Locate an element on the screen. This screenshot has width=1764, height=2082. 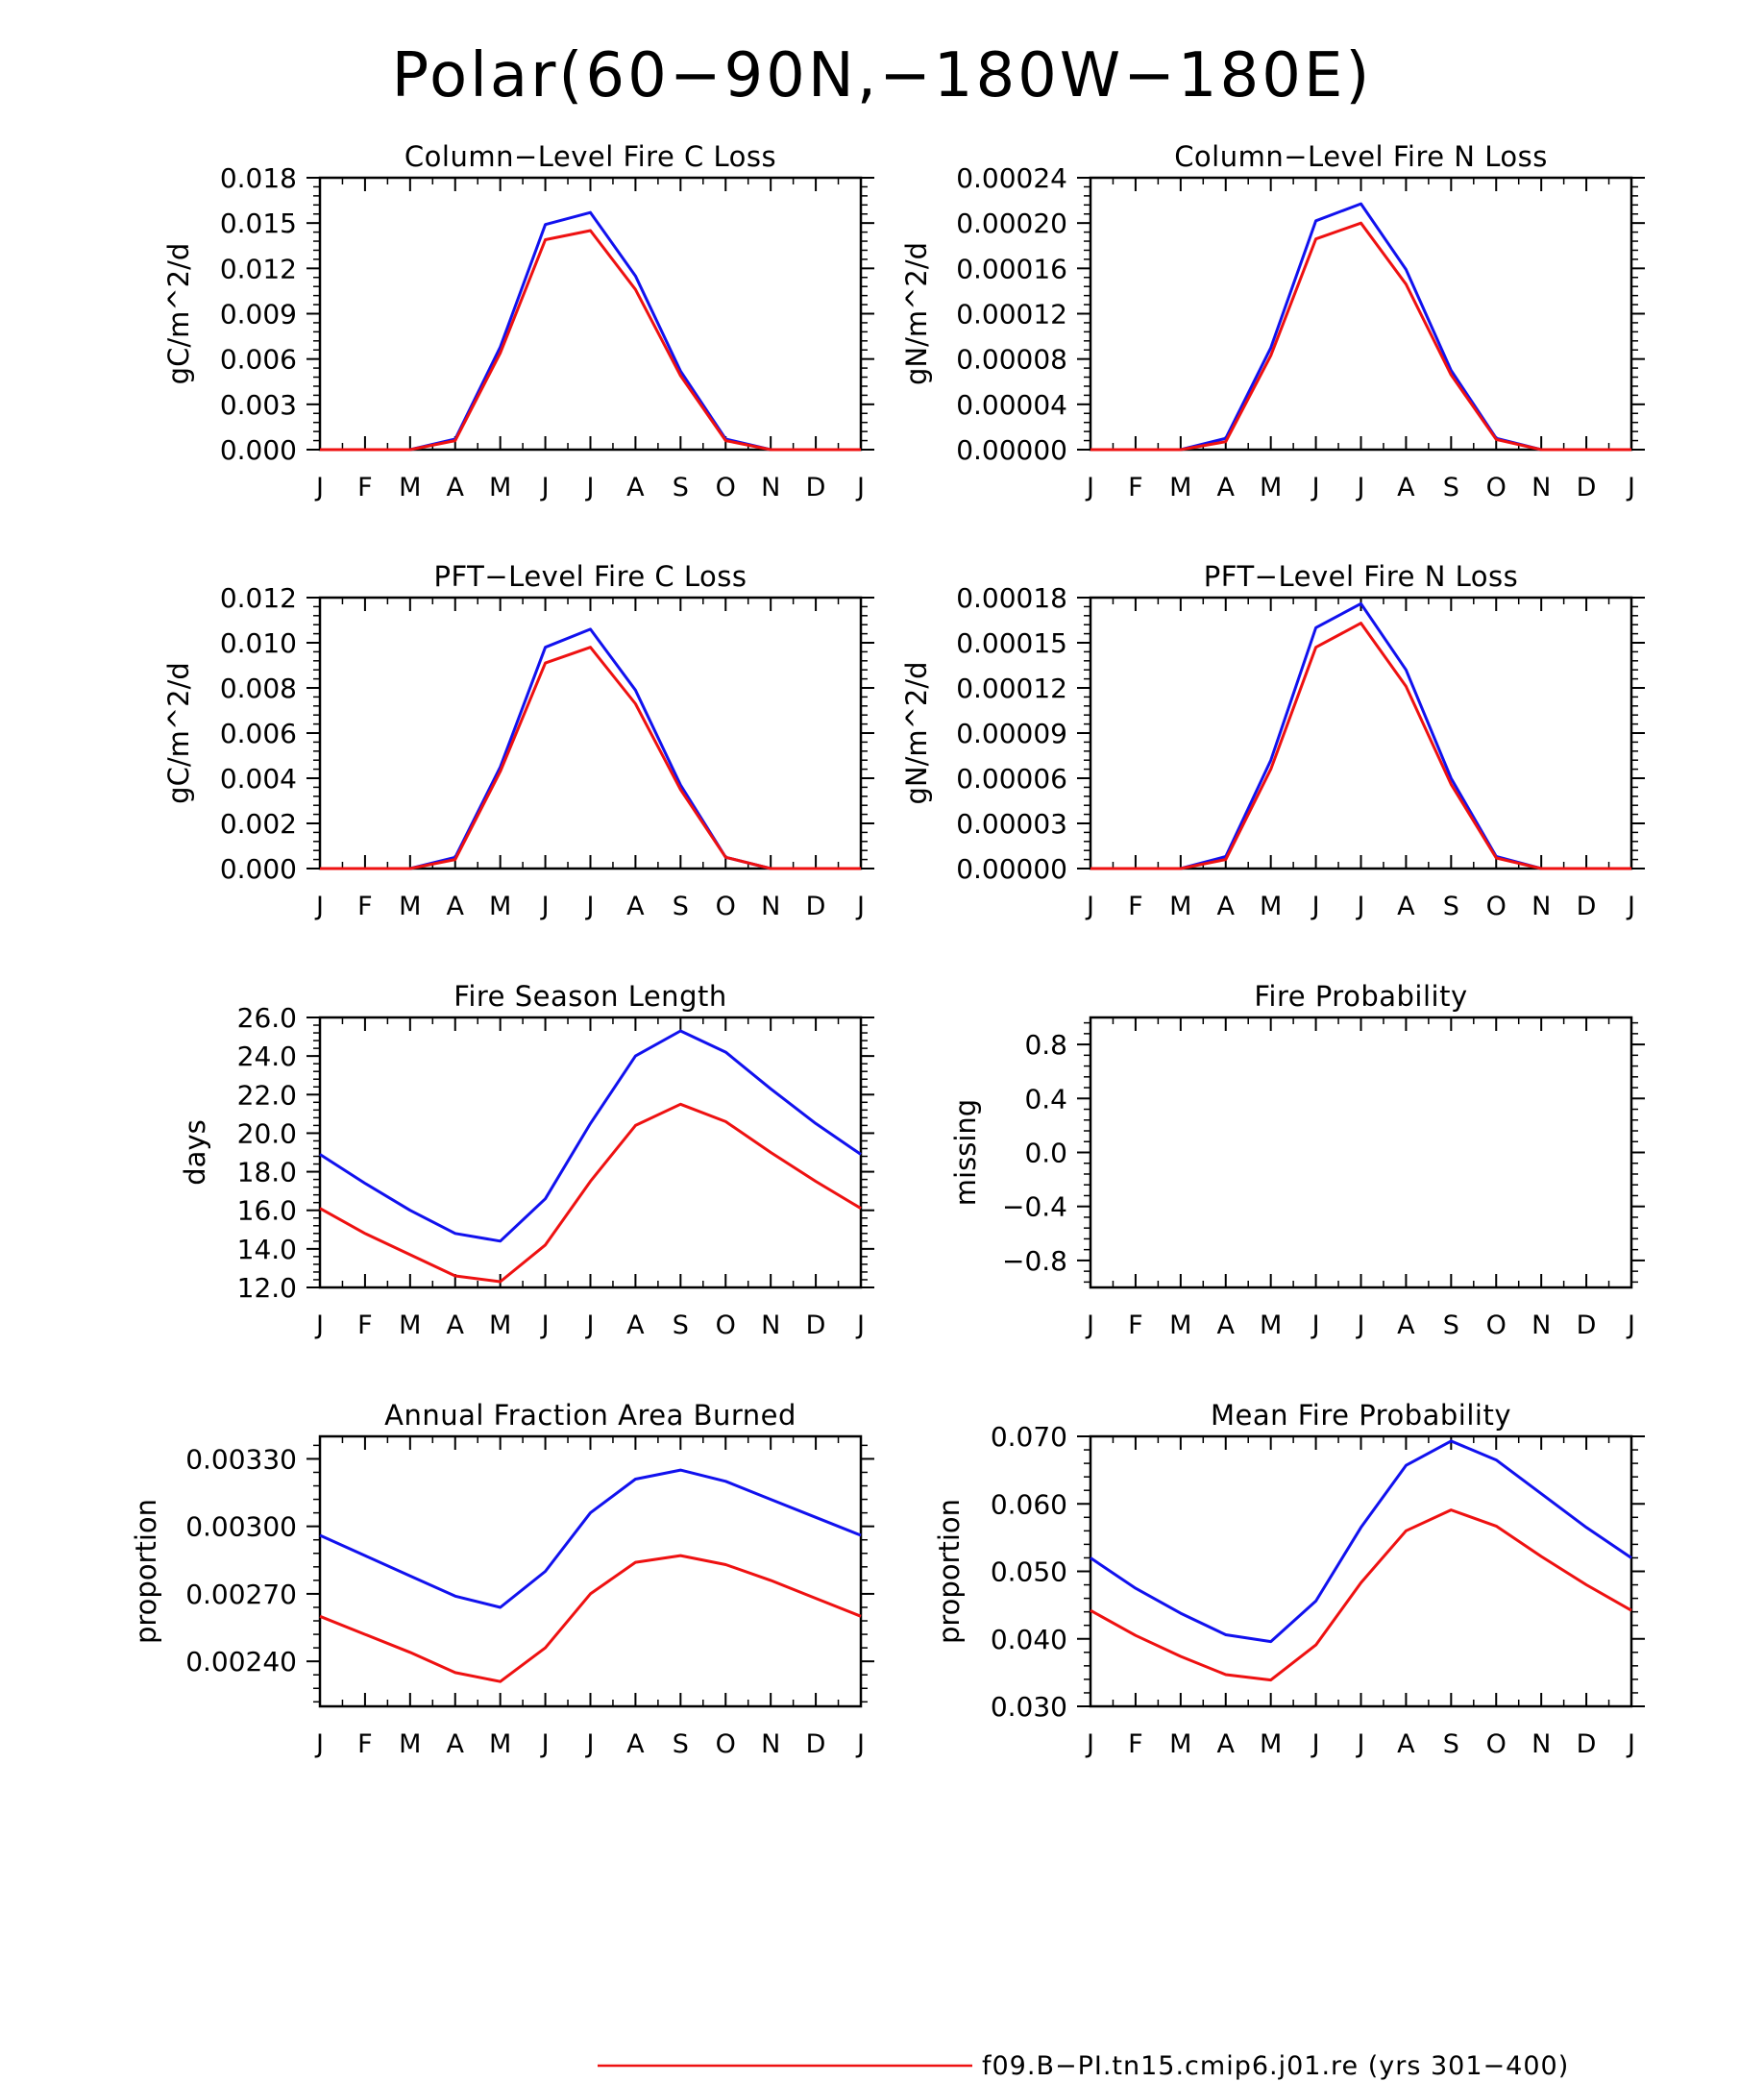
y-tick-label: 0.0 is located at coordinates (1045, 1154).